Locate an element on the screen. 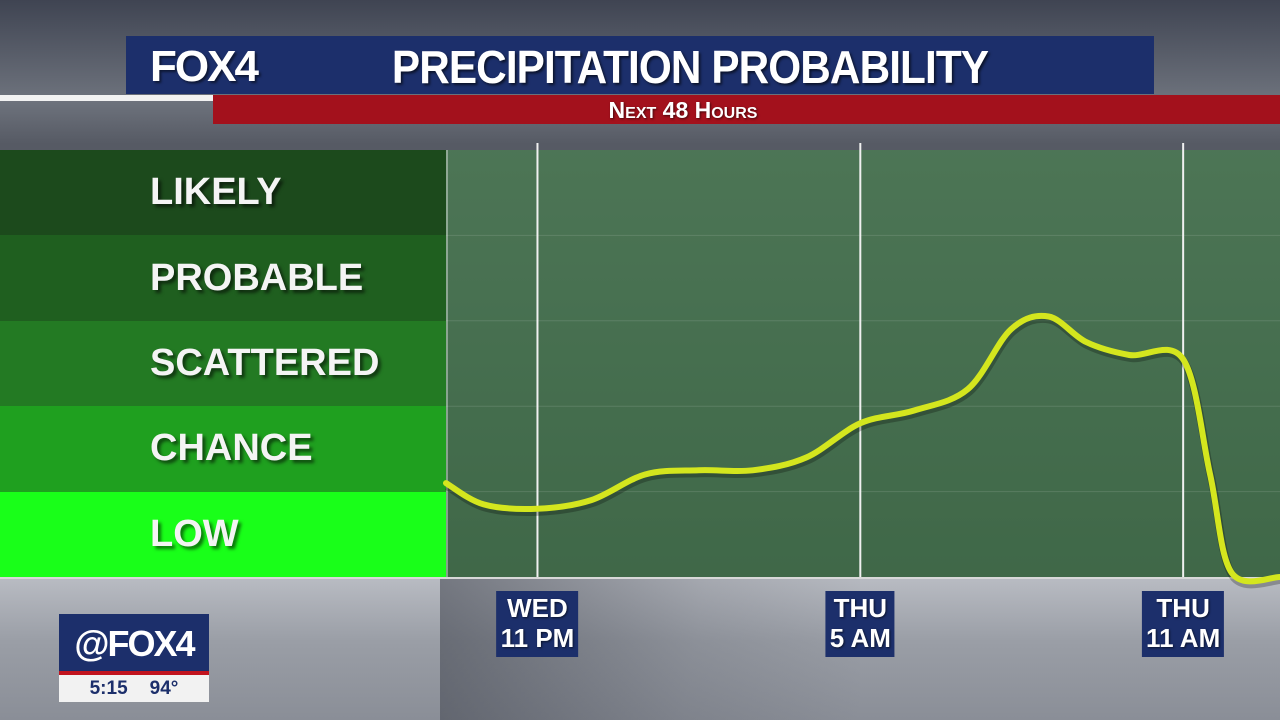 The width and height of the screenshot is (1280, 720). x-tick-label: WED 11 PM is located at coordinates (537, 624).